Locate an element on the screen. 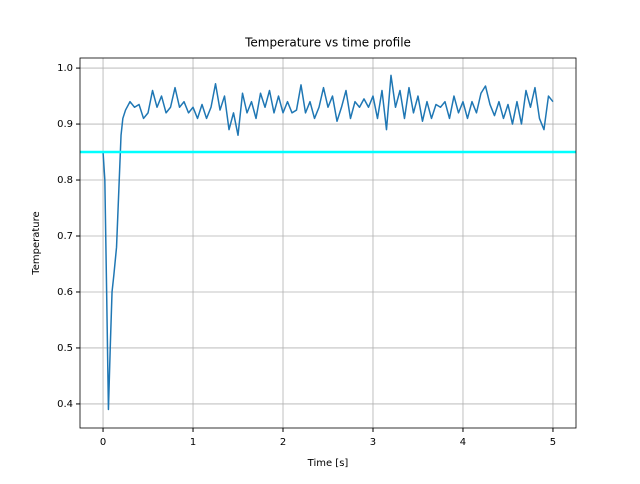 The height and width of the screenshot is (484, 640). y-tick-label: 0.8 is located at coordinates (65, 180).